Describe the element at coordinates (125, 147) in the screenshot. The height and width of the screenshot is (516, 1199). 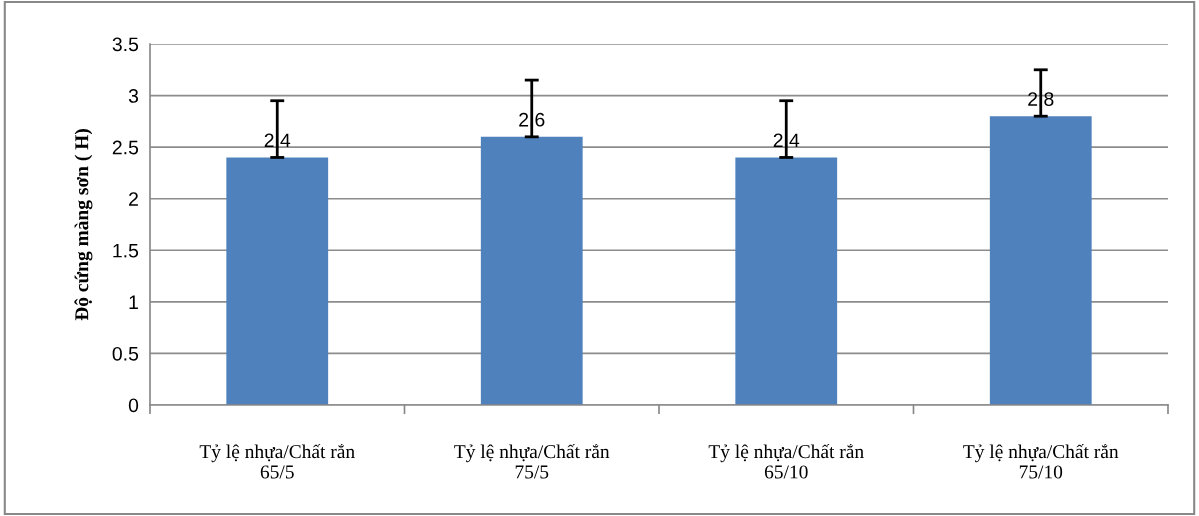
I see `y-tick-label: 2.5` at that location.